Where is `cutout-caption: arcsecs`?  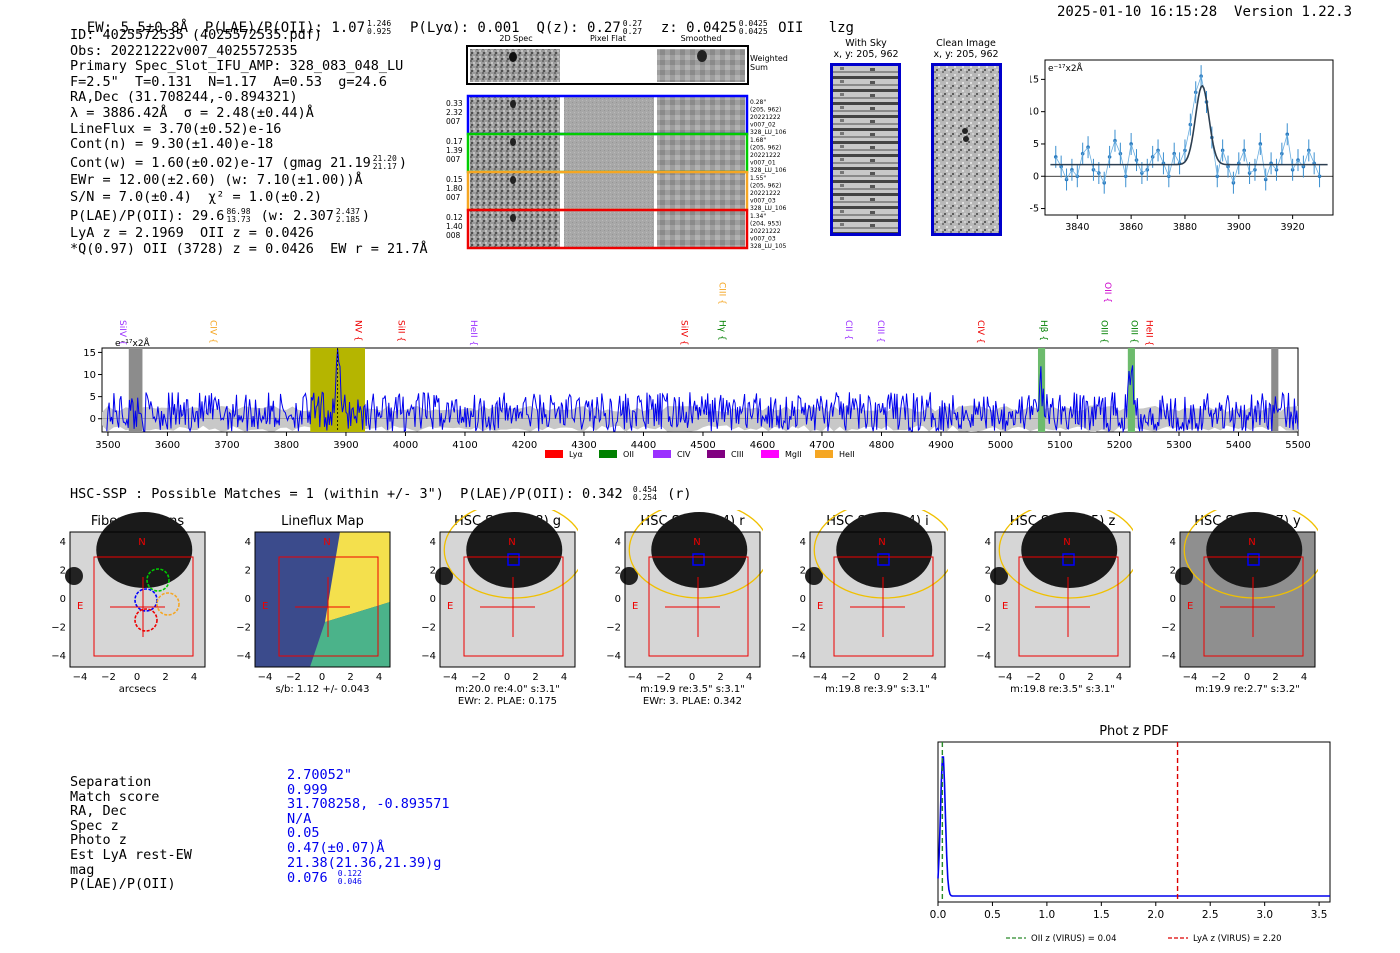
cutout-caption: arcsecs is located at coordinates (138, 689).